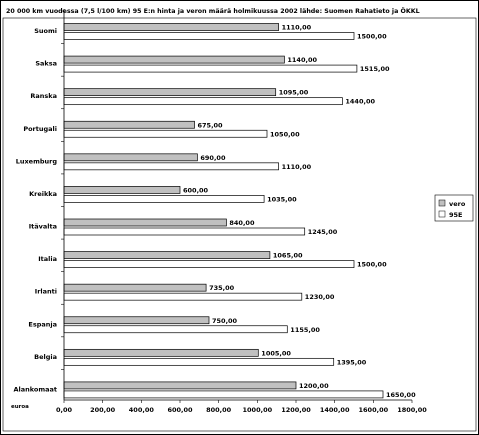  Describe the element at coordinates (282, 199) in the screenshot. I see `data-label: 1035,00` at that location.